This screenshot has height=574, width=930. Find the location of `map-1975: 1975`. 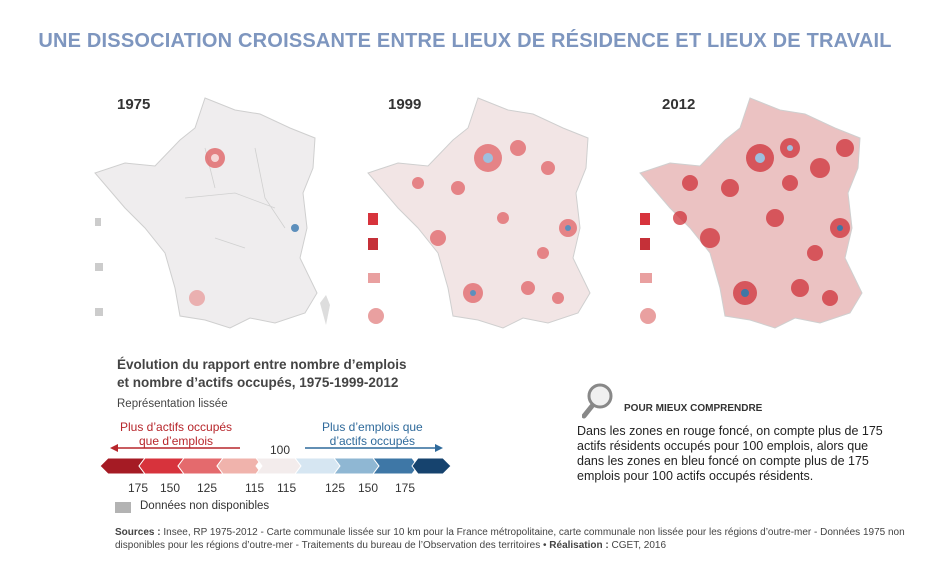

map-1975: 1975 is located at coordinates (220, 223).